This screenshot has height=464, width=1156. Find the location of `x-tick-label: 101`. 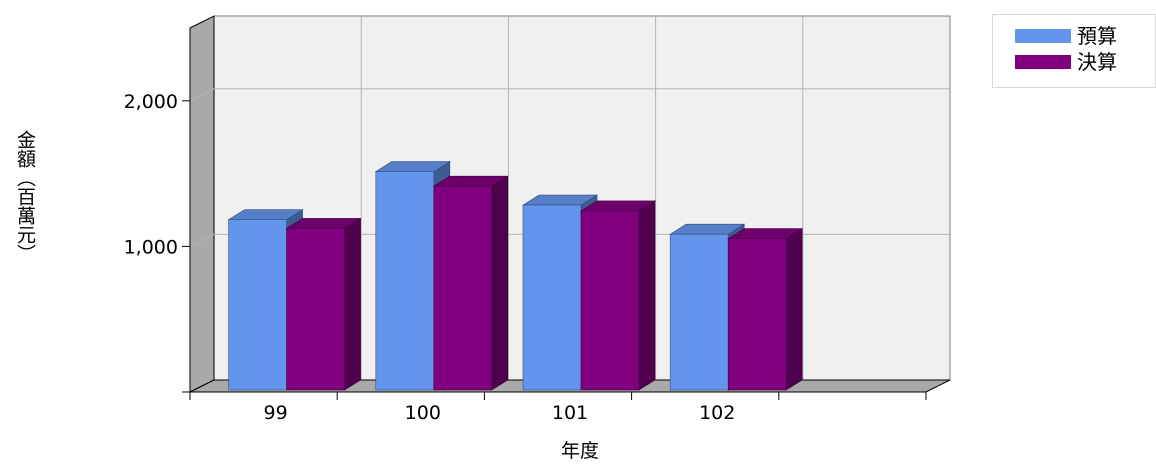

x-tick-label: 101 is located at coordinates (570, 413).